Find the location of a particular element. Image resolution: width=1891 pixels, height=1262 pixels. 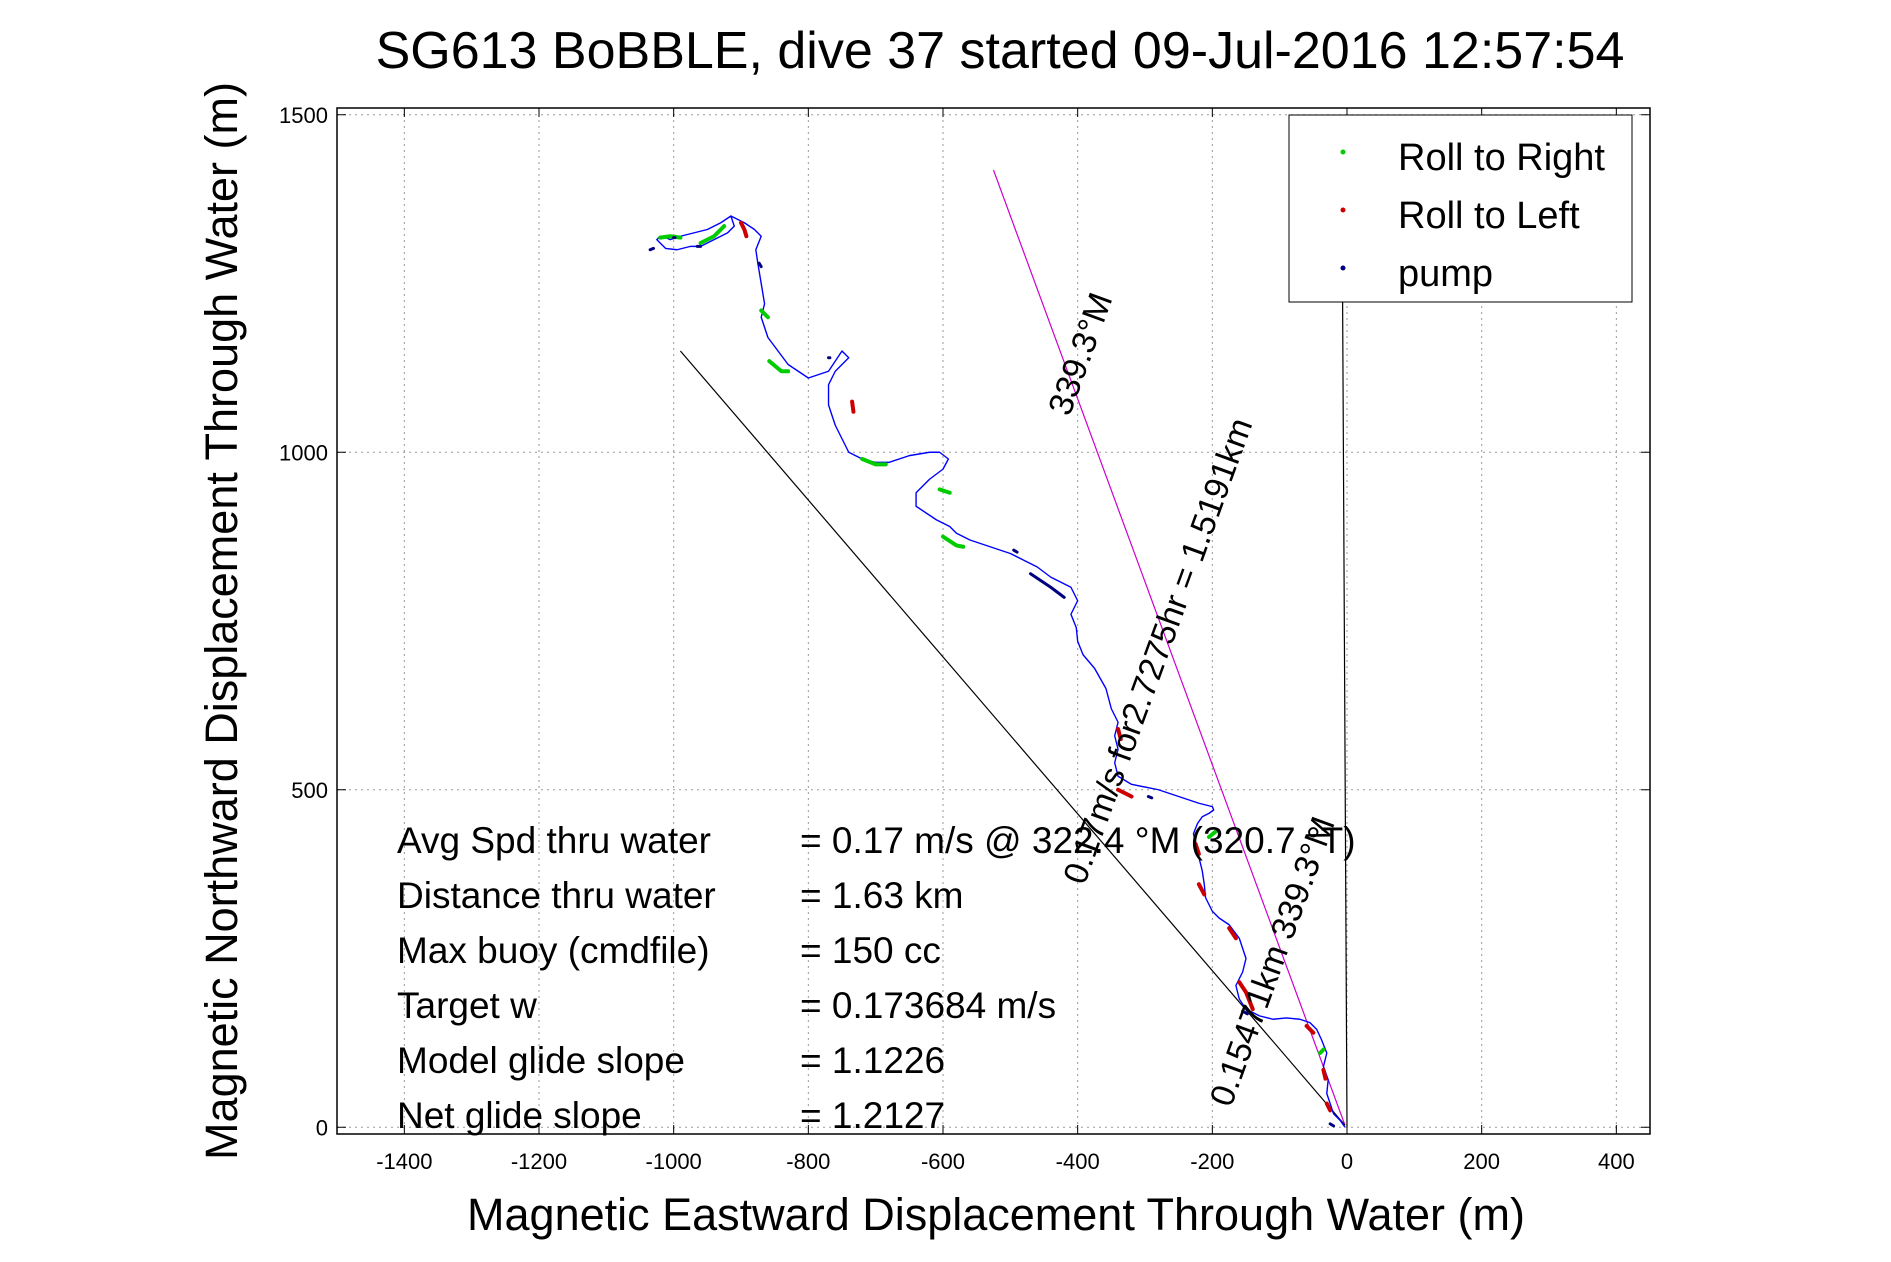

stats-value: = 1.1226 is located at coordinates (872, 1060).